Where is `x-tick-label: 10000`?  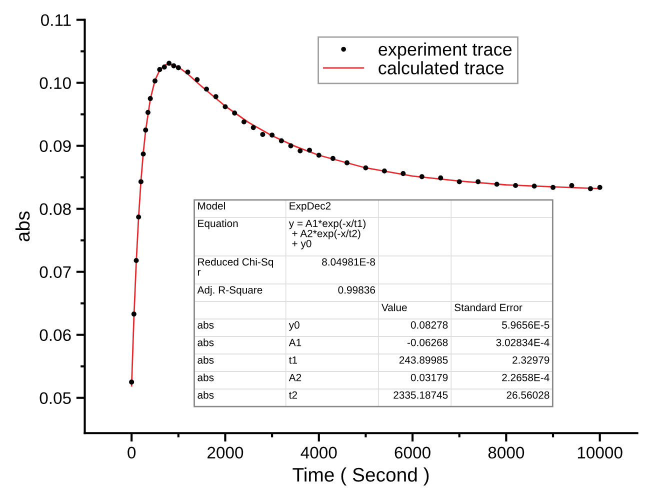 x-tick-label: 10000 is located at coordinates (600, 452).